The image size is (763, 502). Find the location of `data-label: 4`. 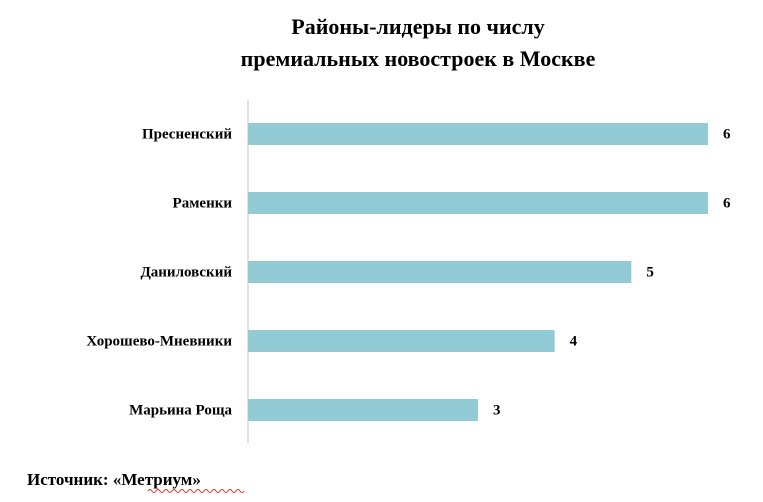

data-label: 4 is located at coordinates (574, 341).